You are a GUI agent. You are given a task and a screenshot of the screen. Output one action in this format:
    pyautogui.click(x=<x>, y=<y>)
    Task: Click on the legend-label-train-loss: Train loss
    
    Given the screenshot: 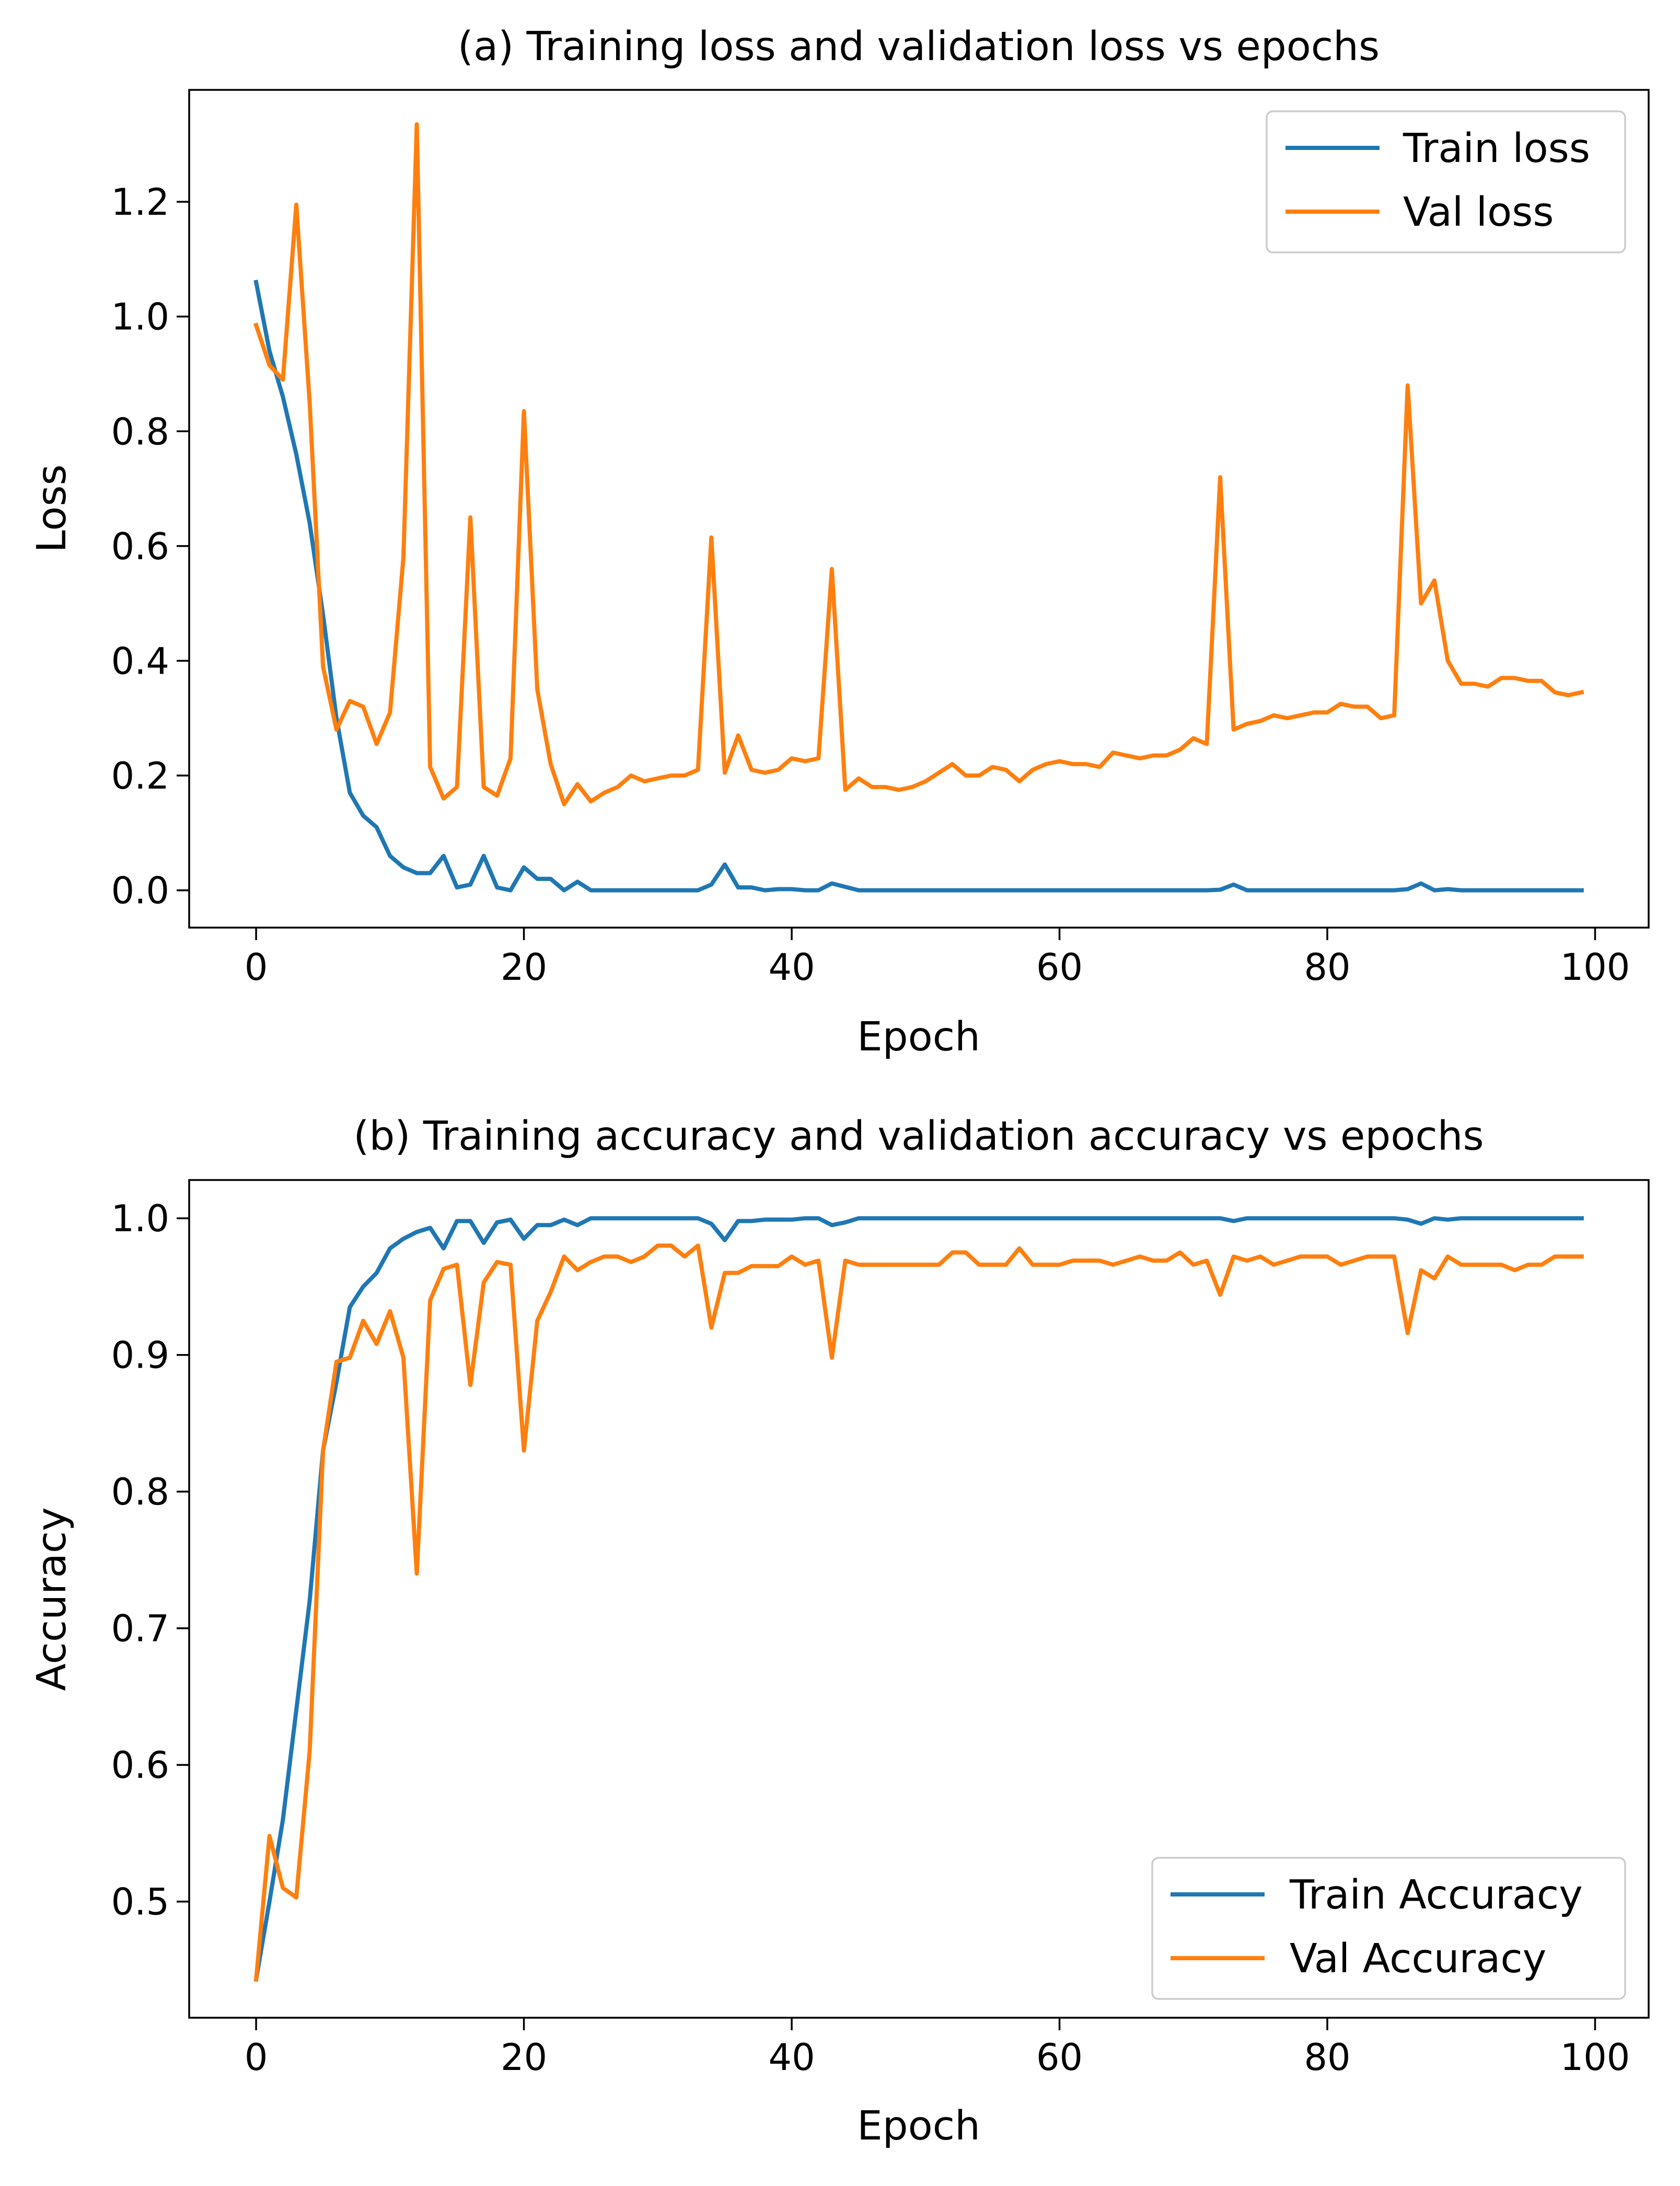 What is the action you would take?
    pyautogui.click(x=1496, y=148)
    